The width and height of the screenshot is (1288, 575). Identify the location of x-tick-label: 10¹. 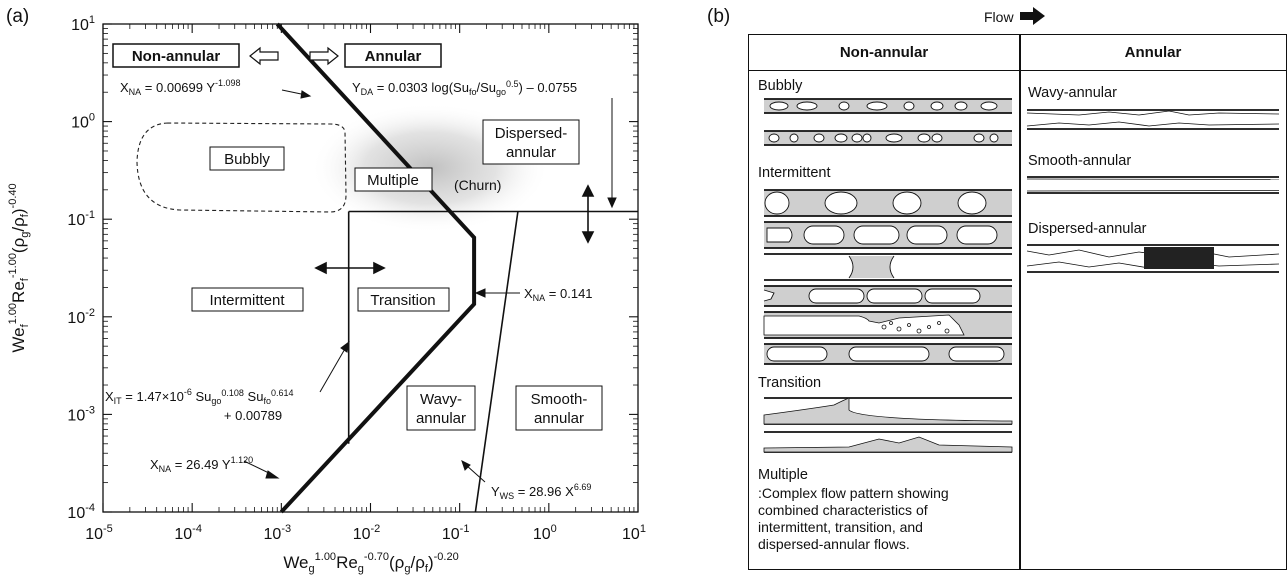
(634, 533).